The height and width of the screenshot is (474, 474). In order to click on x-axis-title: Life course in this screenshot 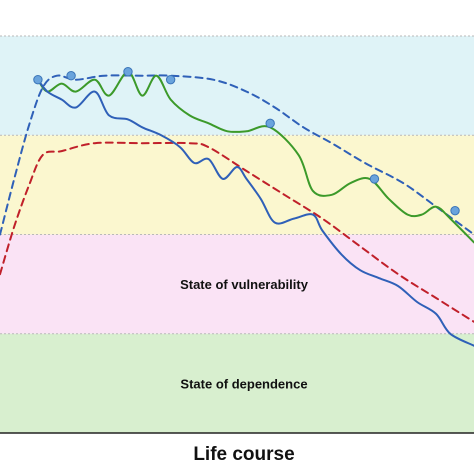, I will do `click(243, 454)`.